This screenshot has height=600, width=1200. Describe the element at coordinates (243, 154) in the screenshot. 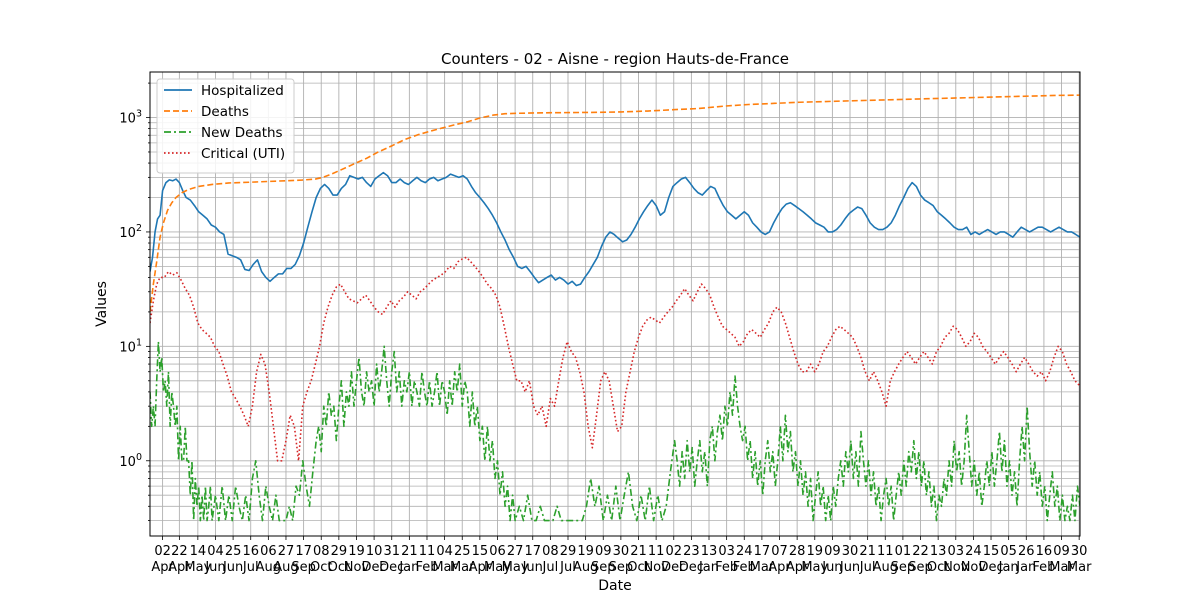

I see `legend-label-critical-uti: Critical (UTI)` at that location.